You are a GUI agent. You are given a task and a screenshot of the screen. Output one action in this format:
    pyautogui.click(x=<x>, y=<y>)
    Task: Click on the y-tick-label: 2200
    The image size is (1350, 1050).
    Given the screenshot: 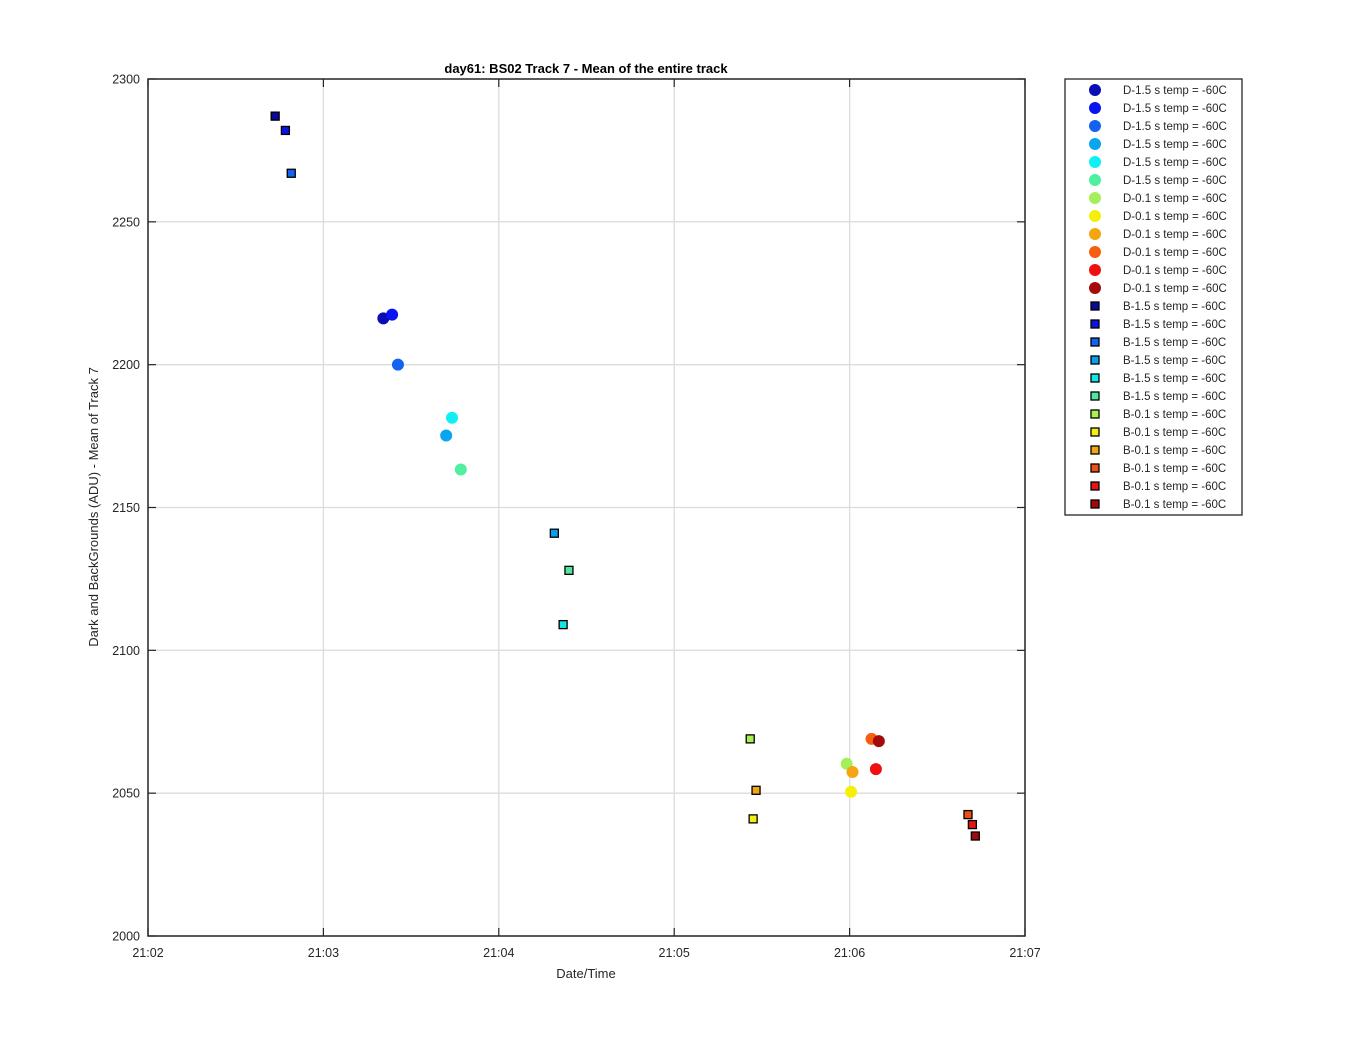 What is the action you would take?
    pyautogui.click(x=126, y=365)
    